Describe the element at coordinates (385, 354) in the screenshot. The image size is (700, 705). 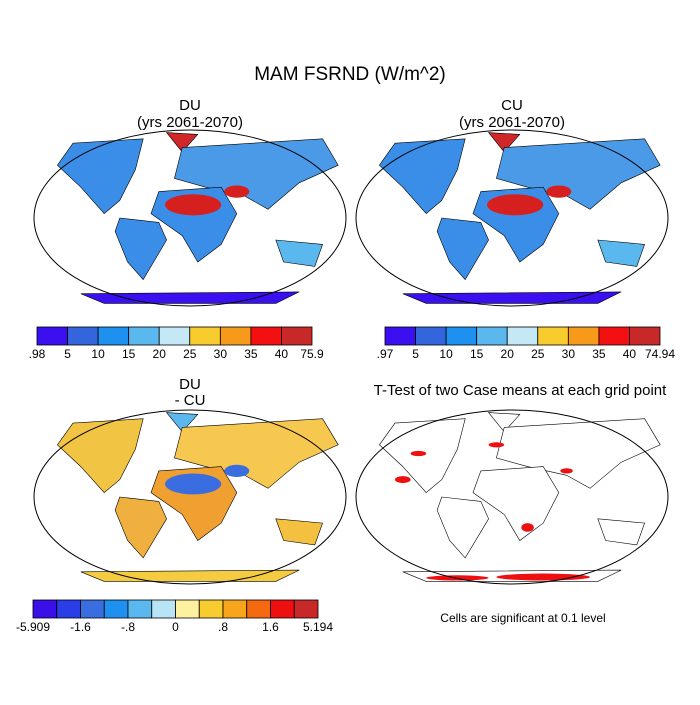
I see `colorbar-label: .97` at that location.